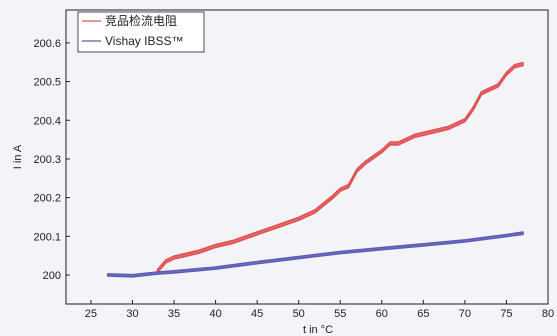  What do you see at coordinates (315, 254) in the screenshot?
I see `series-2-band` at bounding box center [315, 254].